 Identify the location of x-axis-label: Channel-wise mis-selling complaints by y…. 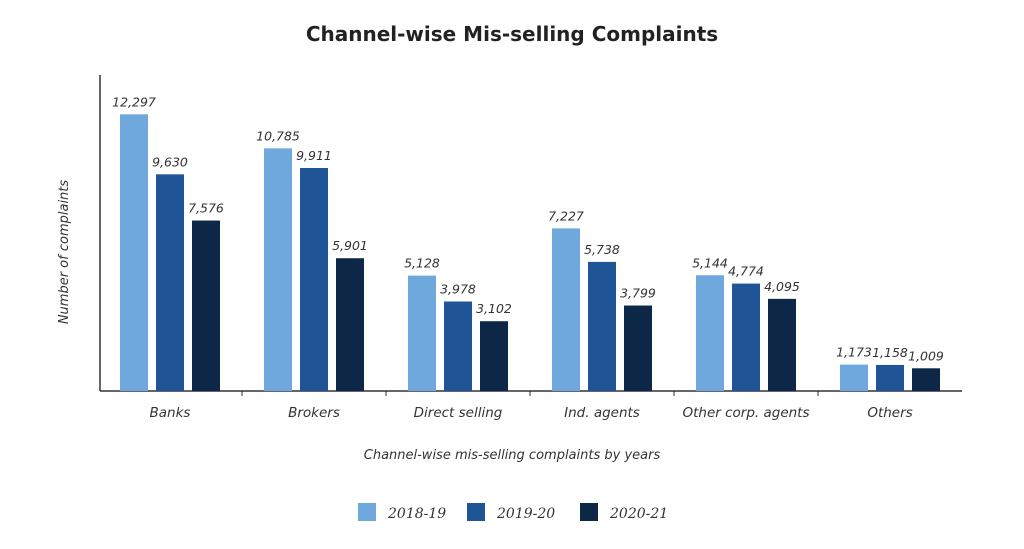
(512, 455).